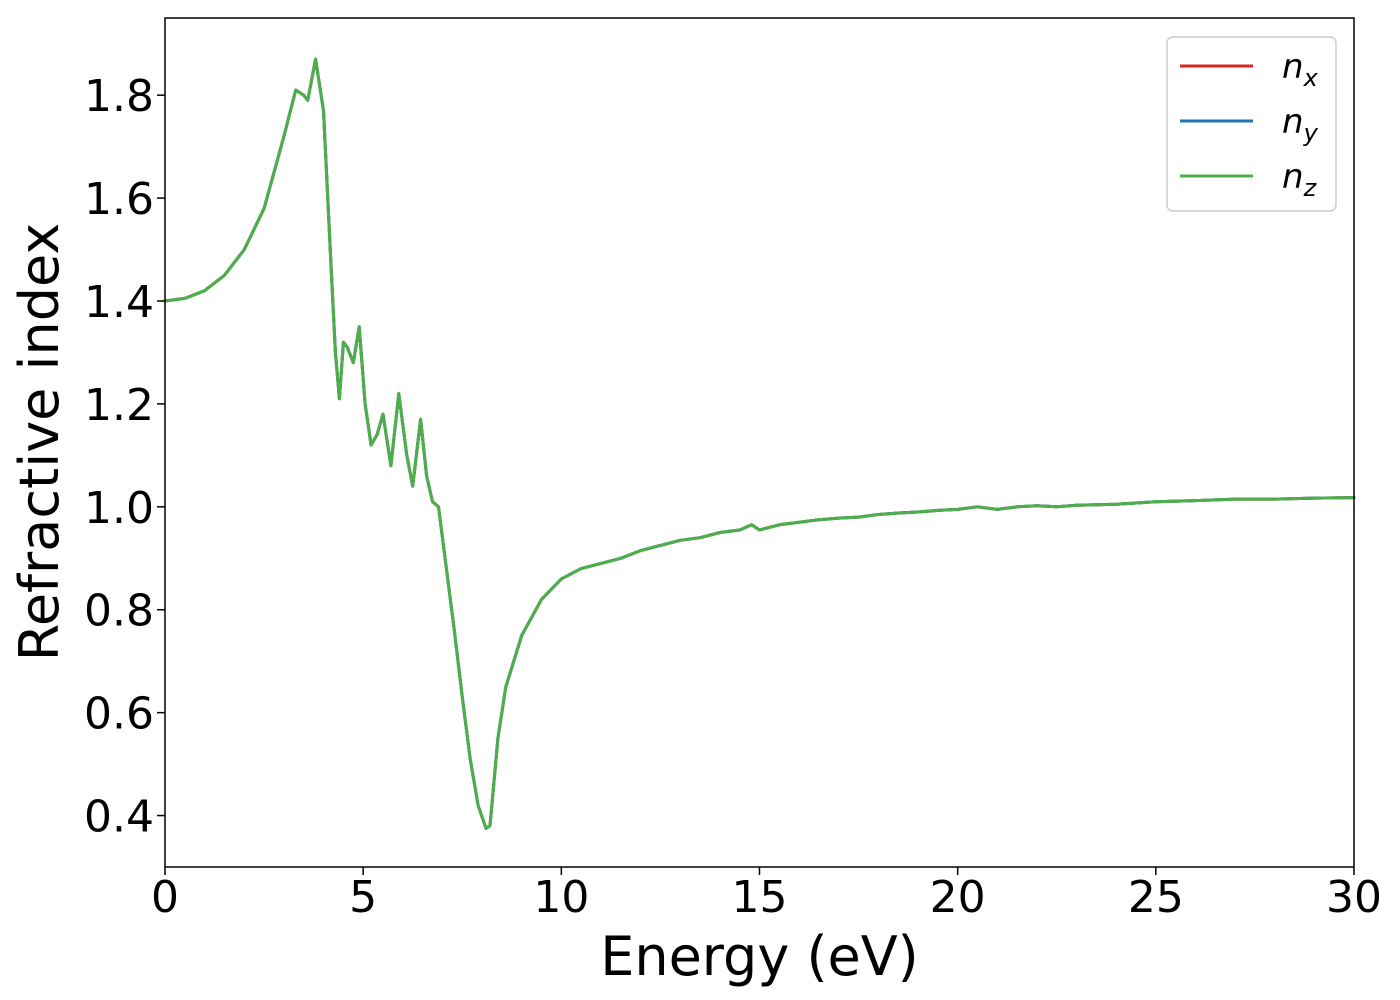  What do you see at coordinates (124, 457) in the screenshot?
I see `y-axis: 0.4 0.6 0.8 1.0 1.2 1.4 1.6 1.8` at bounding box center [124, 457].